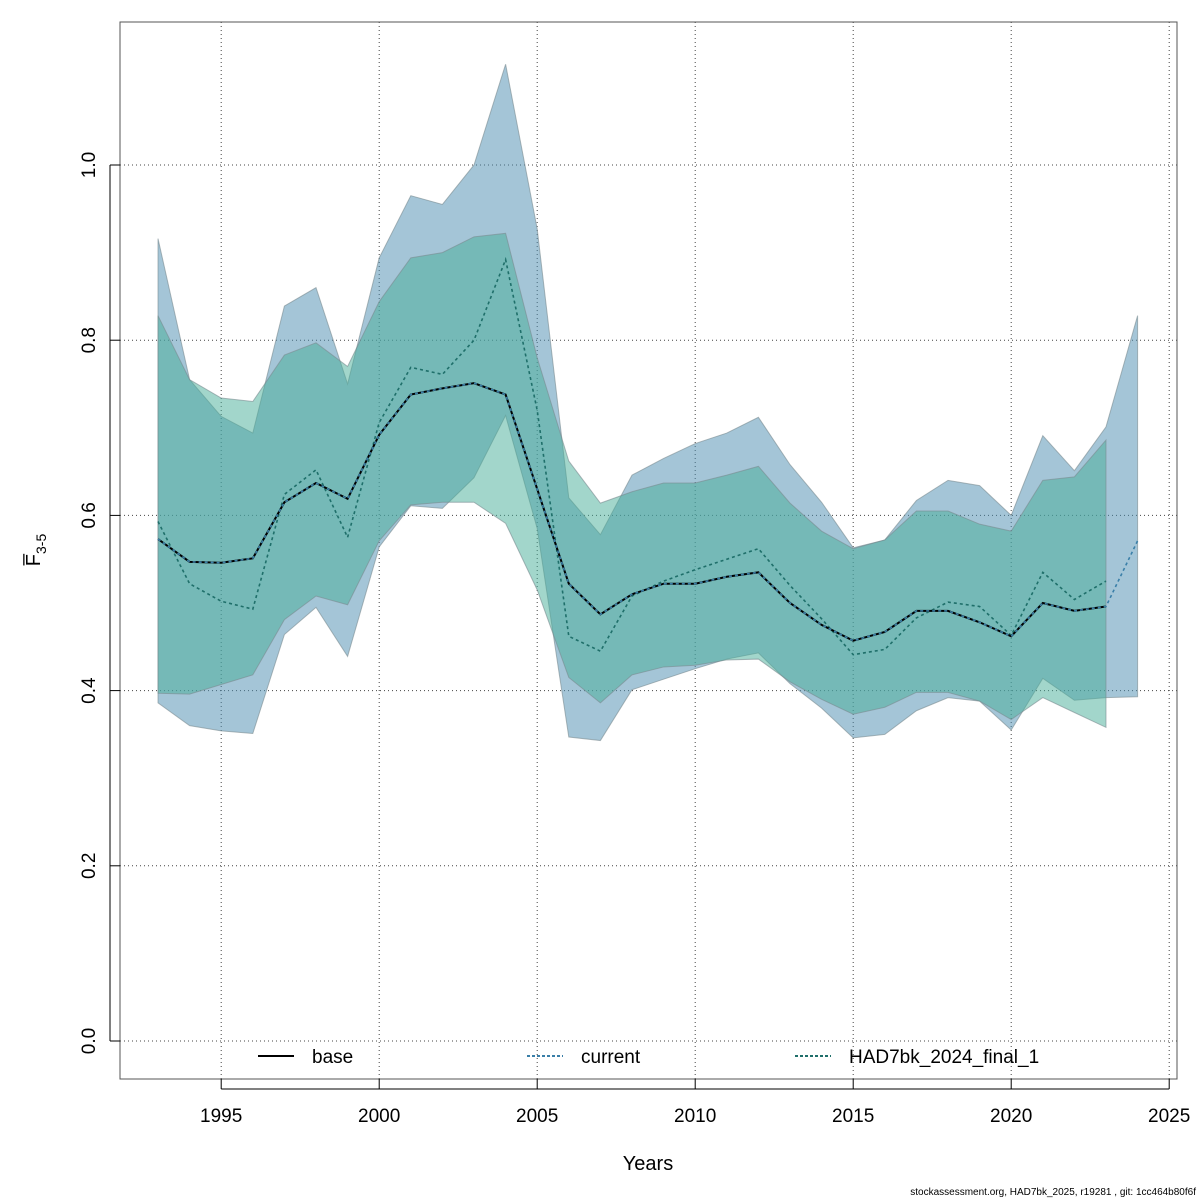  What do you see at coordinates (1011, 1116) in the screenshot?
I see `x-tick-label: 2020` at bounding box center [1011, 1116].